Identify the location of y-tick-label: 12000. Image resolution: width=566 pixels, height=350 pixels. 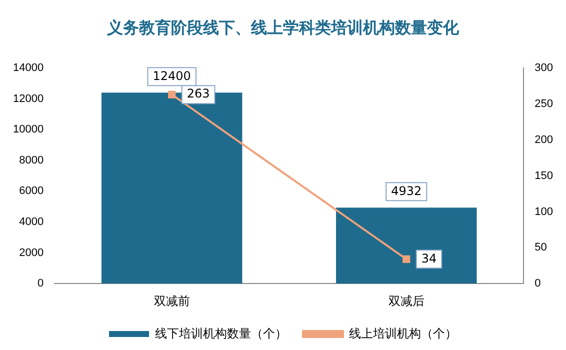
(28, 98).